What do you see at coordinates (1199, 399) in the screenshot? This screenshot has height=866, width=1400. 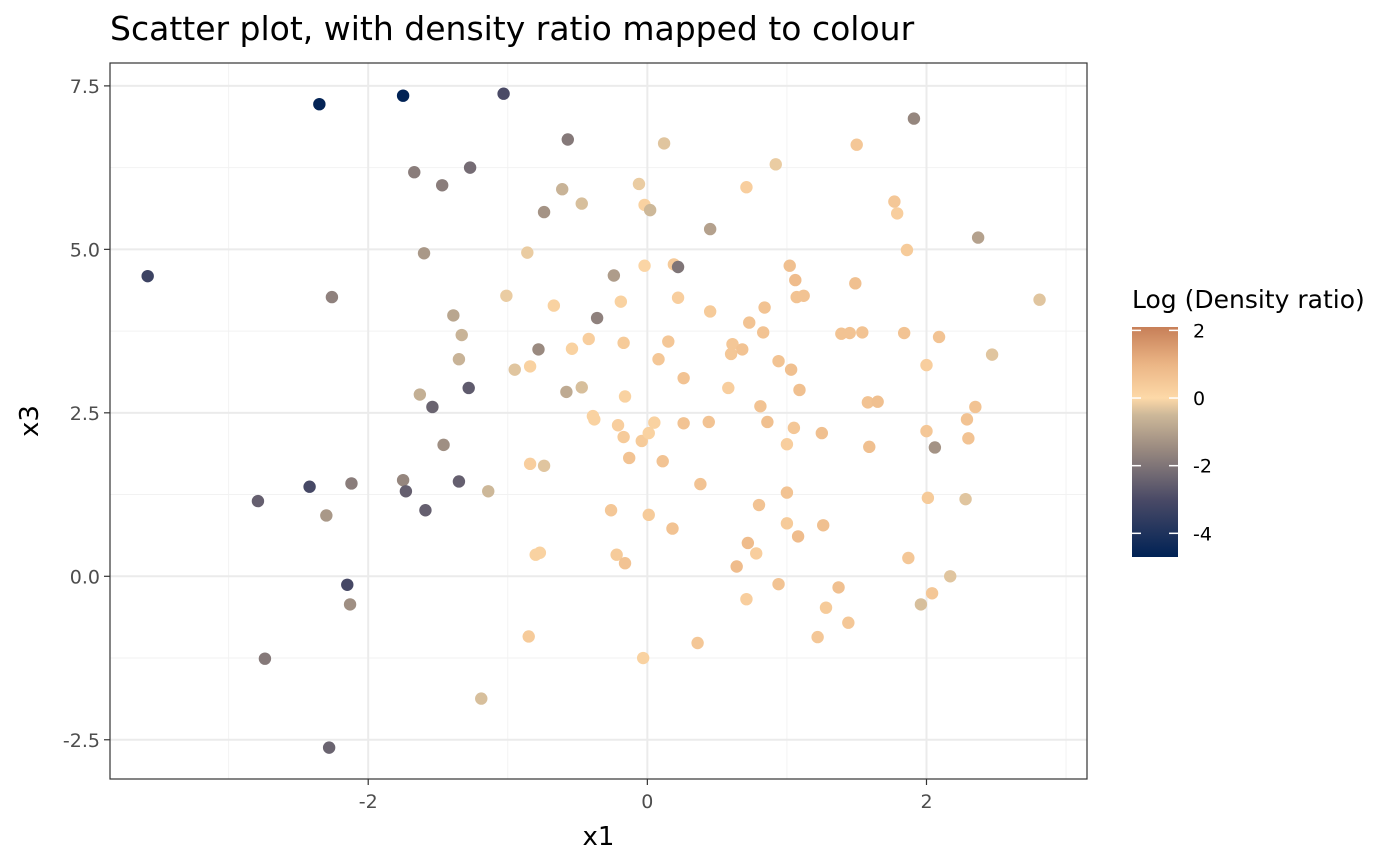 I see `legend-tick-label: 0` at bounding box center [1199, 399].